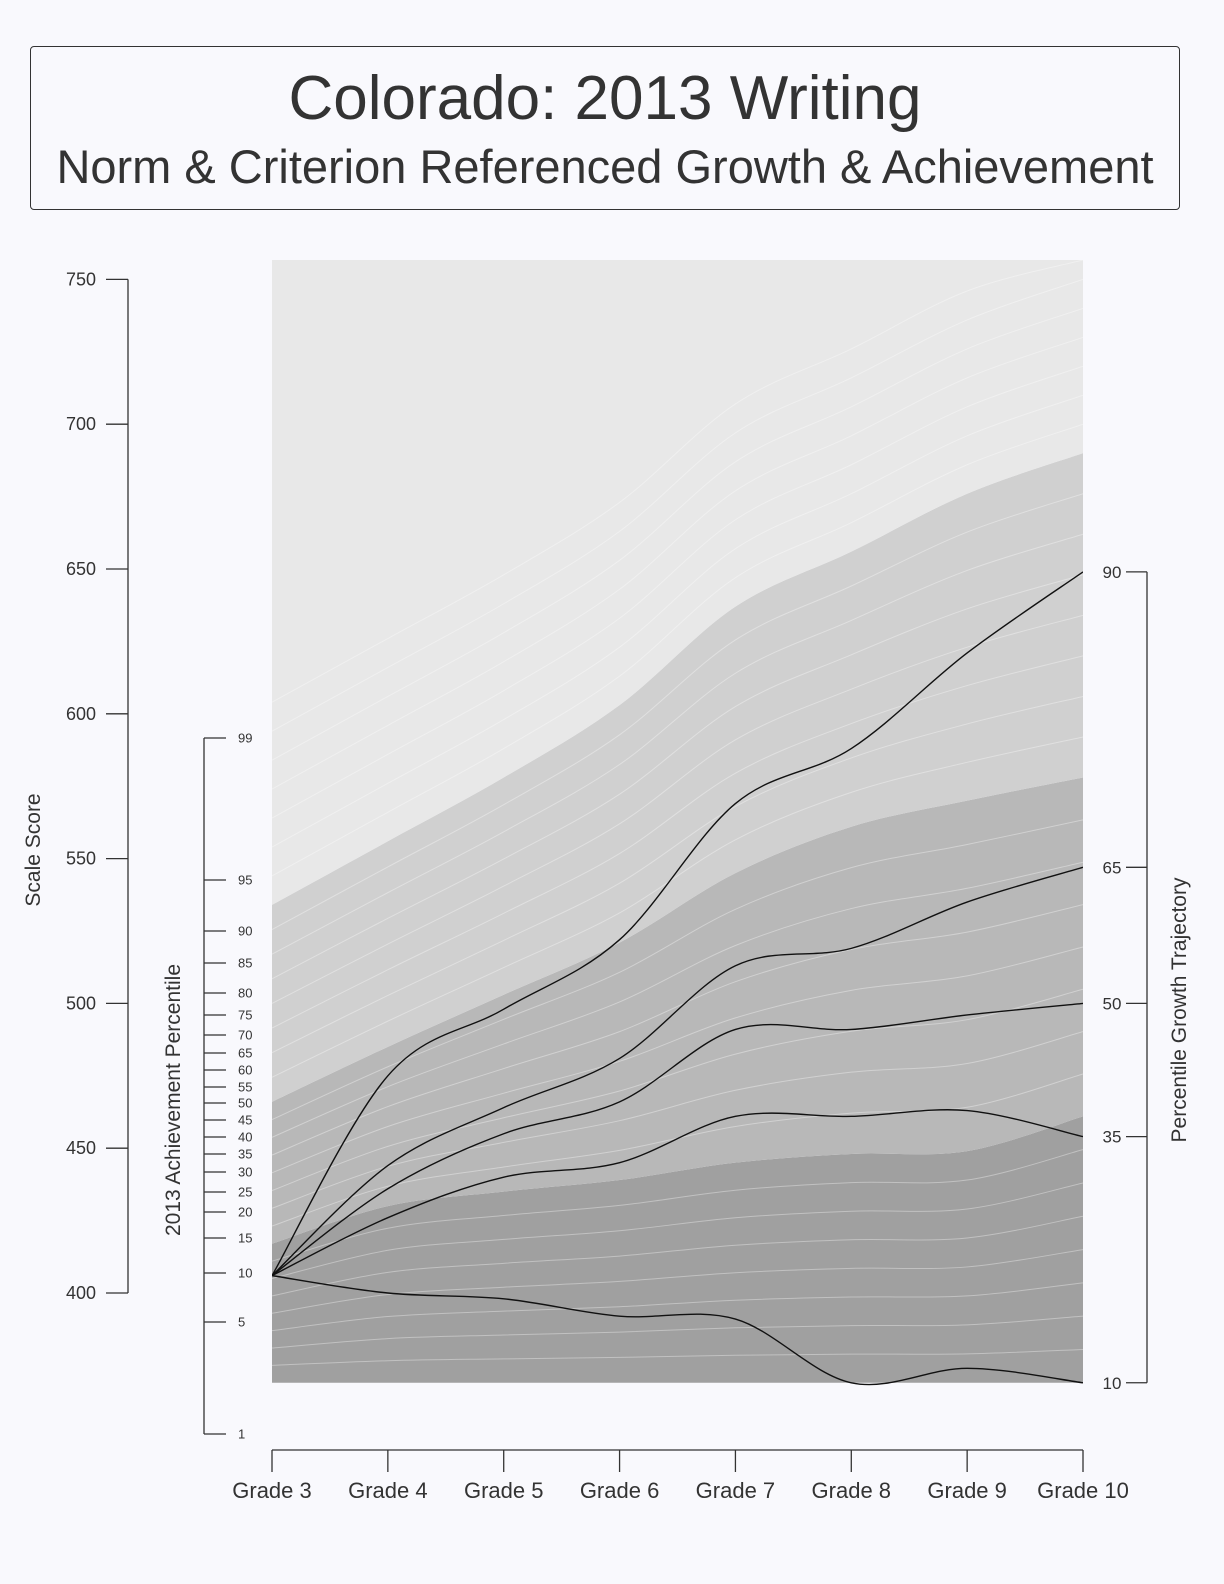 This screenshot has width=1224, height=1584. I want to click on growth-trajectory-label: Percentile Growth Trajectory, so click(1179, 1009).